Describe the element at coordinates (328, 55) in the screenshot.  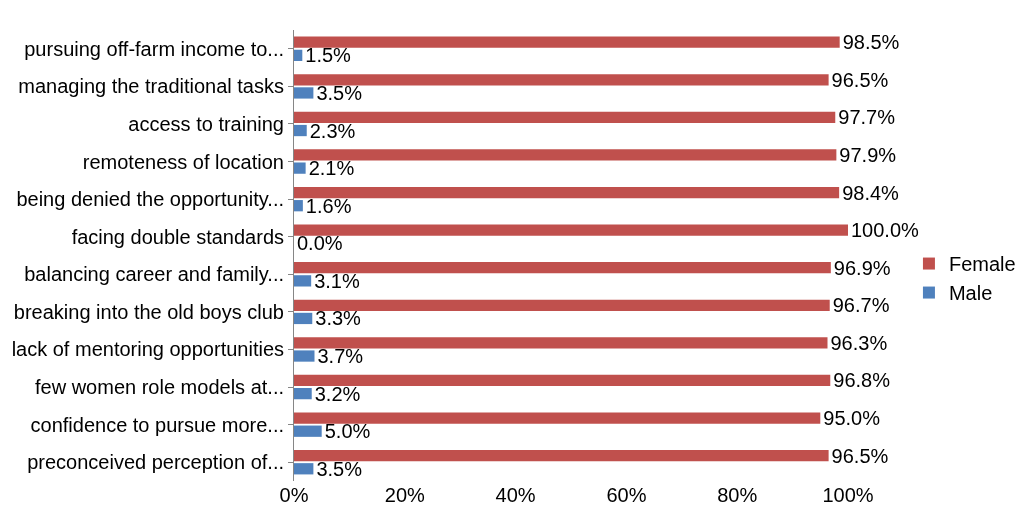
I see `data-label: 1.5%` at that location.